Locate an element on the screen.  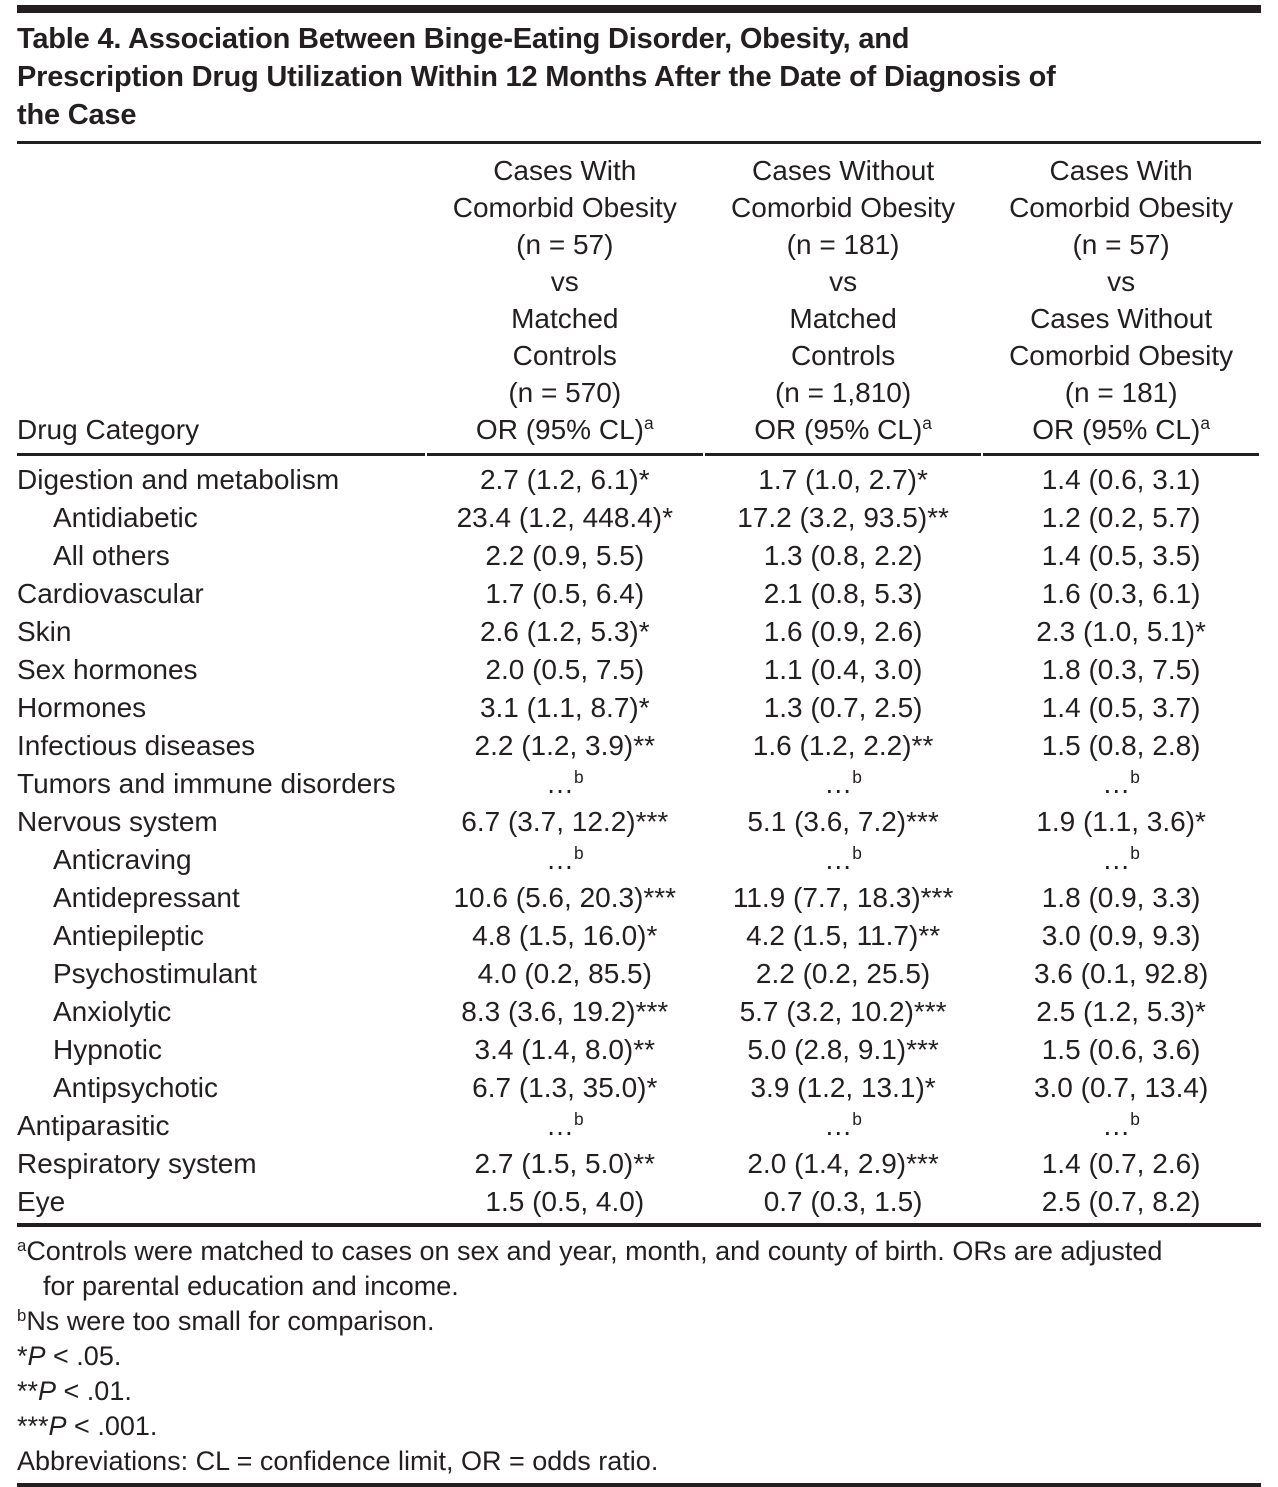
top-rule is located at coordinates (639, 9).